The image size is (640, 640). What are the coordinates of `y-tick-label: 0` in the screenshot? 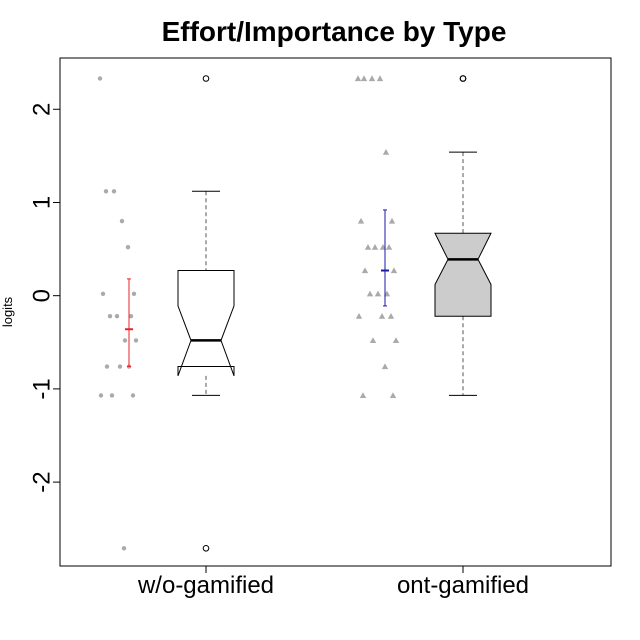 It's located at (42, 295).